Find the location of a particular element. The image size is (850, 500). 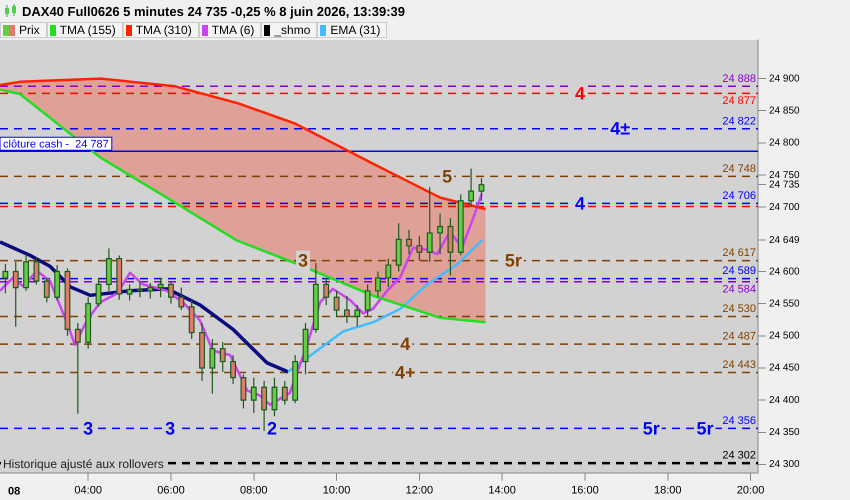

legend-label: EMA (31) is located at coordinates (355, 30).